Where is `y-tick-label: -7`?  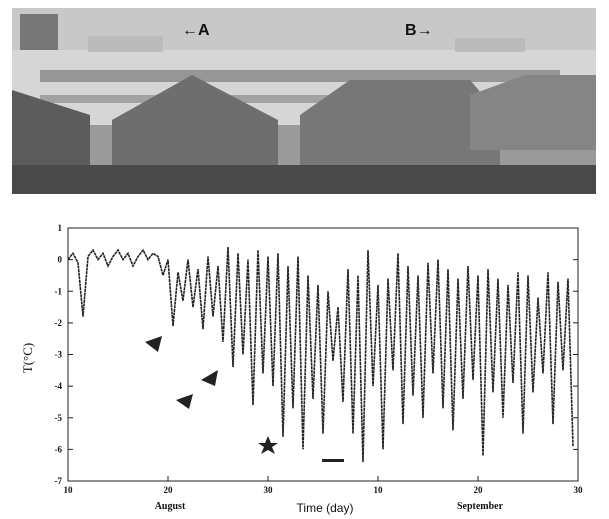 y-tick-label: -7 is located at coordinates (59, 481).